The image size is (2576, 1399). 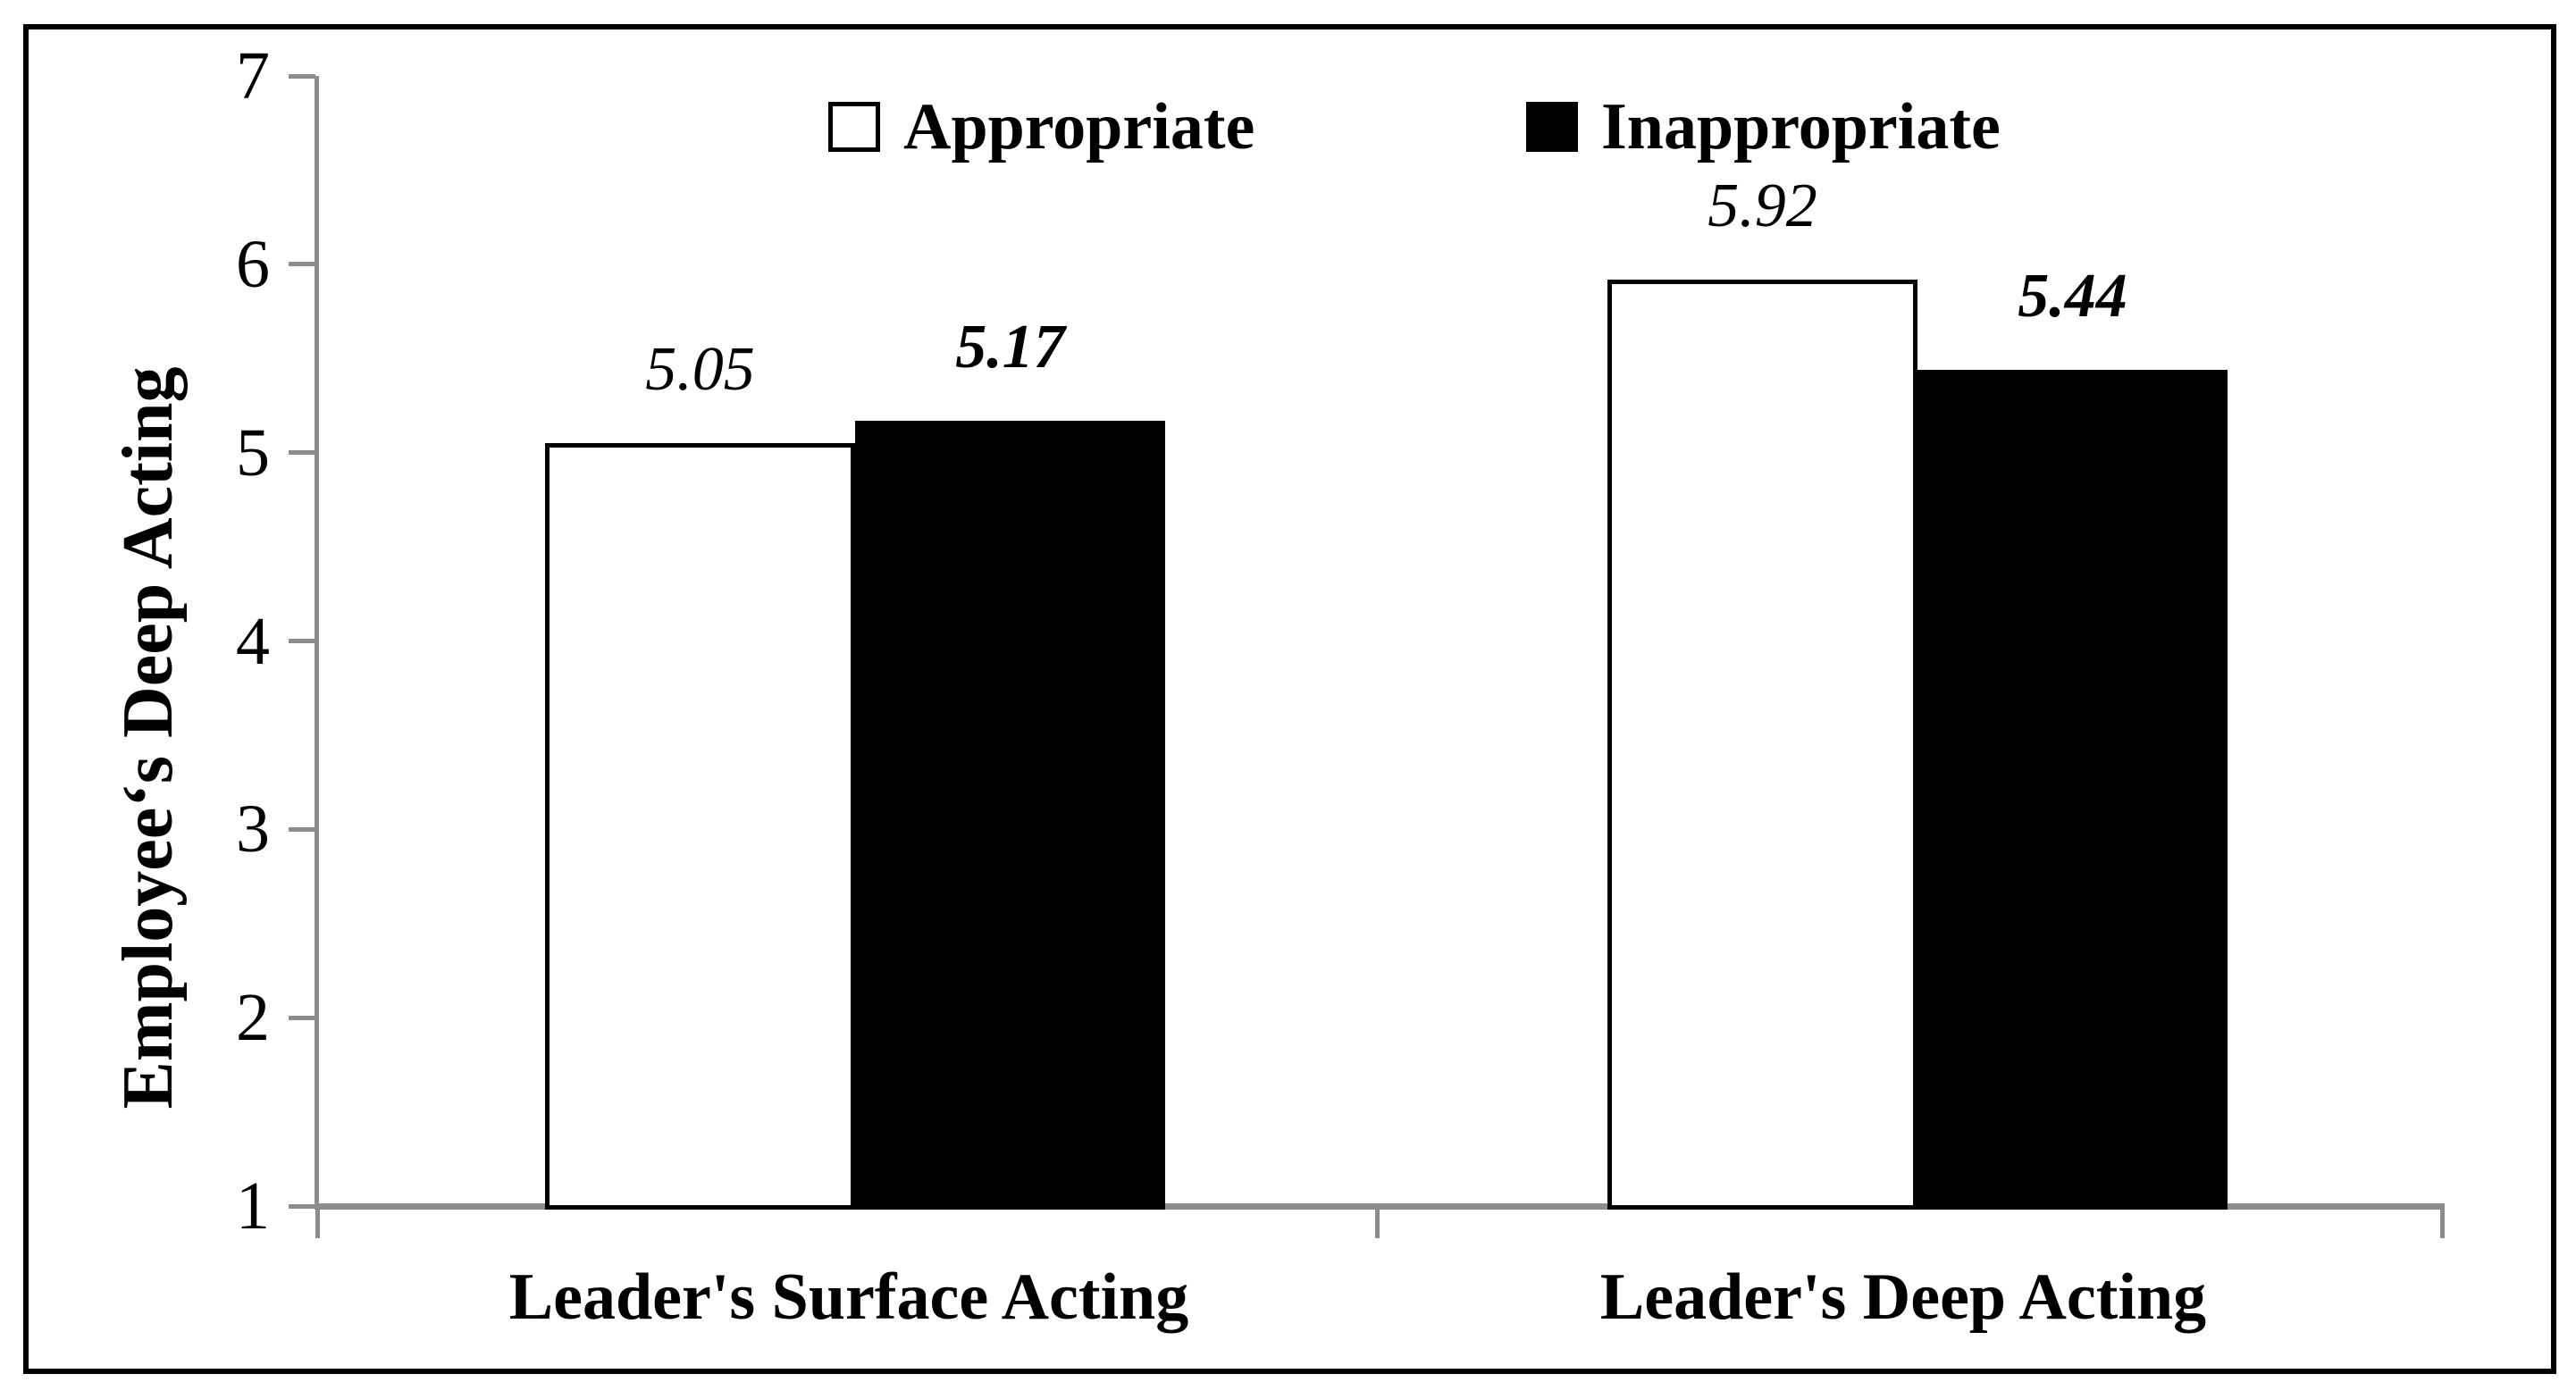 I want to click on bar-value-label: 5.92, so click(x=1762, y=205).